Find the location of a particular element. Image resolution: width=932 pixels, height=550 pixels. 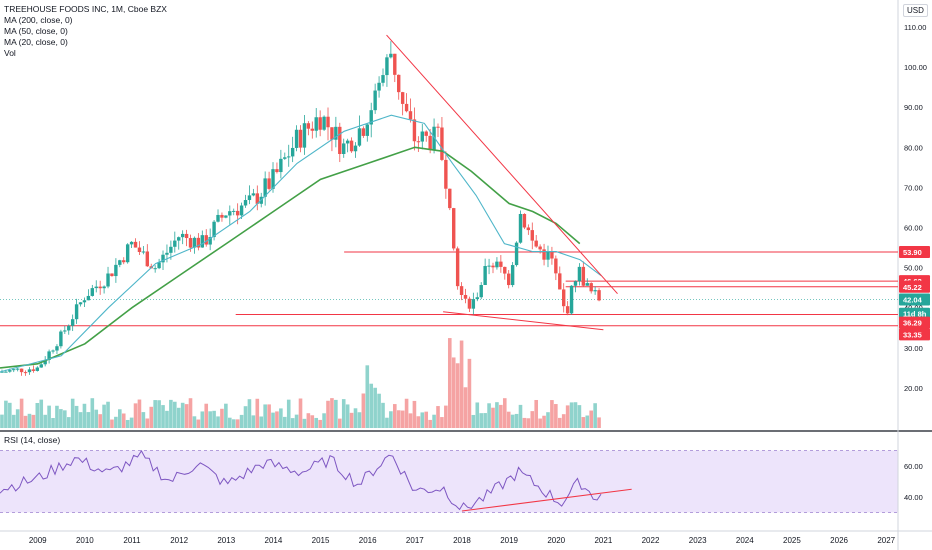

x-tick-label: 2013 is located at coordinates (226, 540).